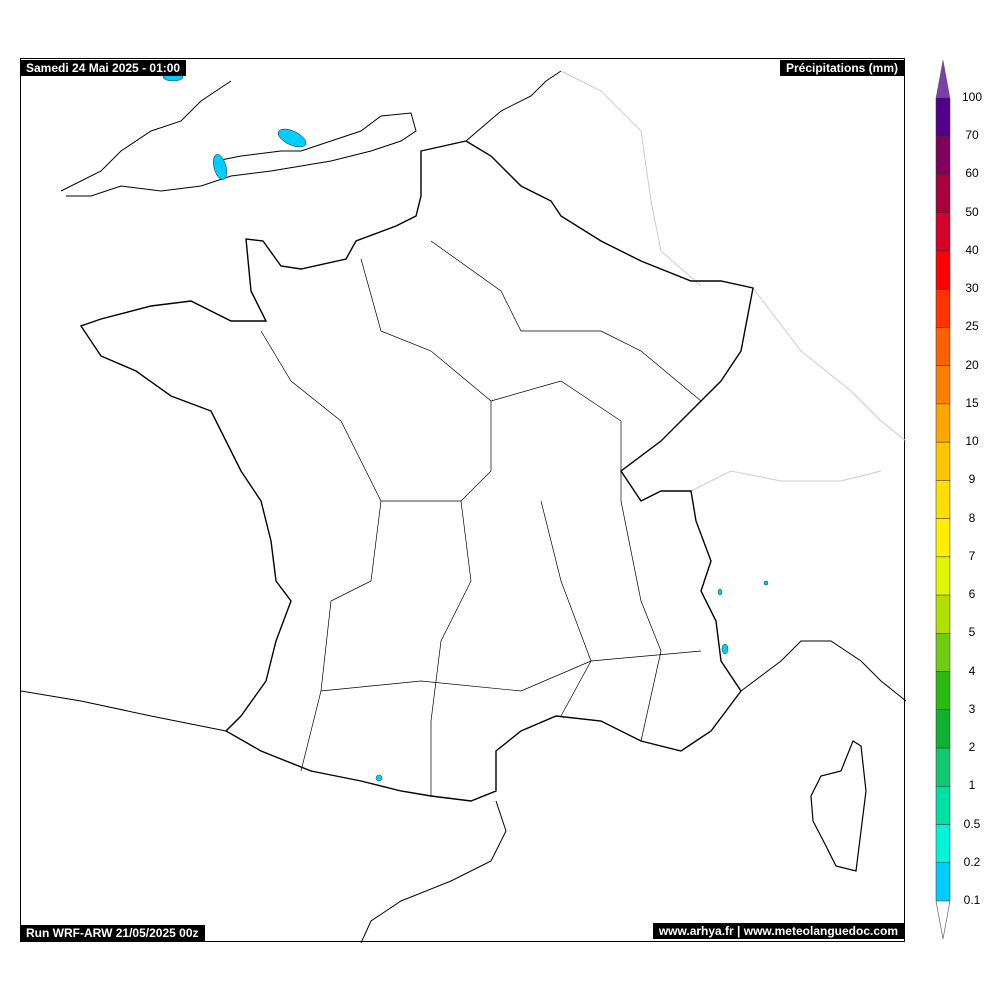  I want to click on uk-coastline, so click(238, 138).